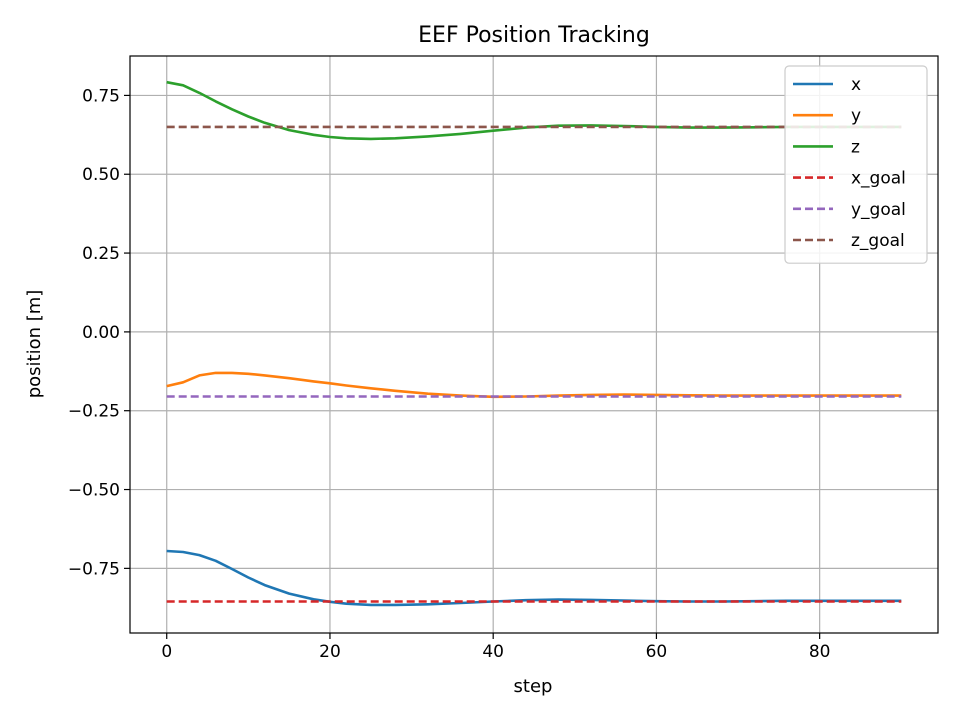 This screenshot has height=720, width=960. I want to click on series-line-z, so click(534, 110).